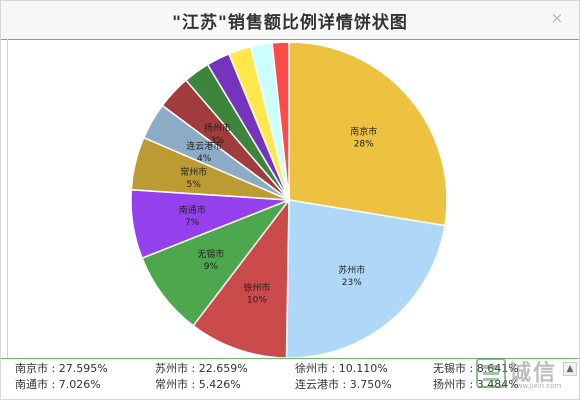 This screenshot has width=580, height=400. I want to click on legend-item: 南通市 : 7.026%, so click(58, 384).